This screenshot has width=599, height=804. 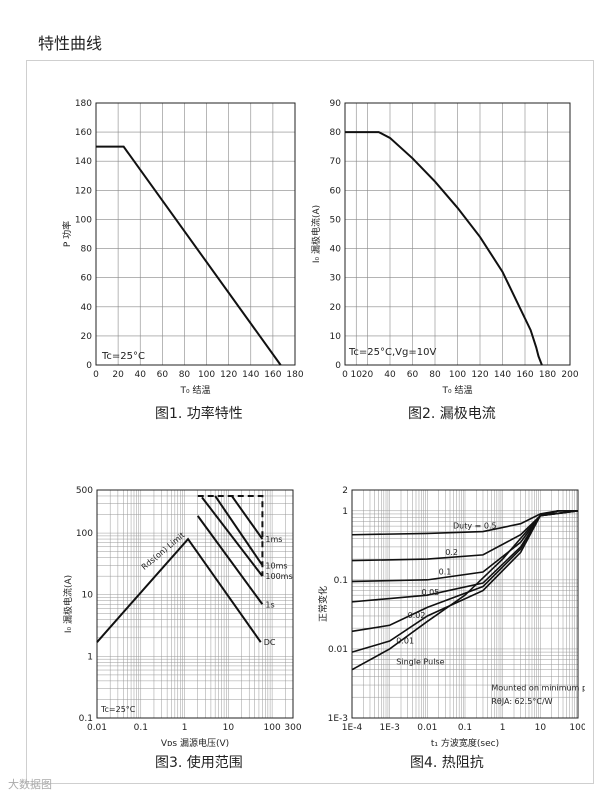 I want to click on y-tick-label: 500, so click(x=84, y=491).